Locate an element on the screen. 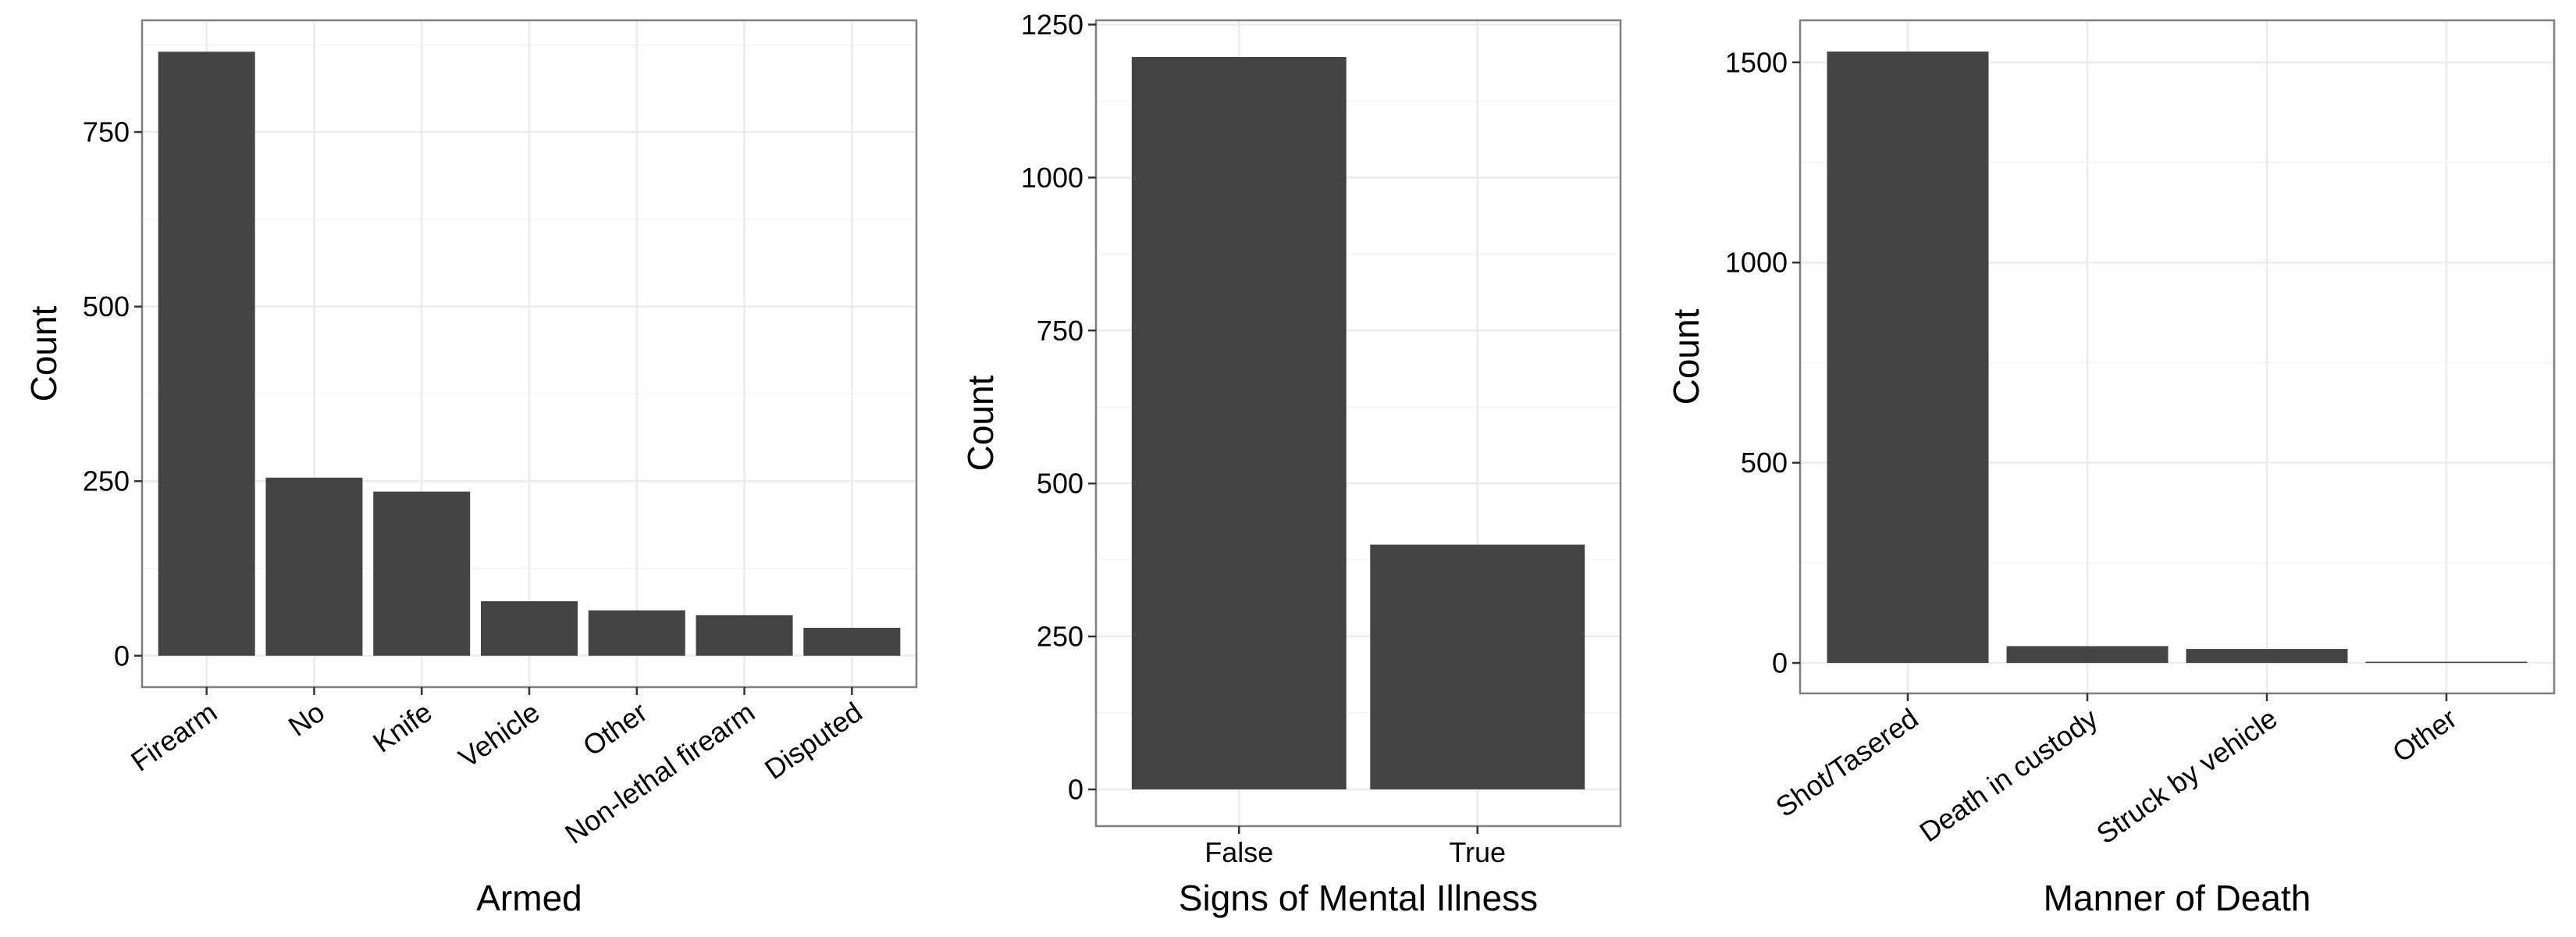  x-tick-label-firearm: Firearm is located at coordinates (173, 737).